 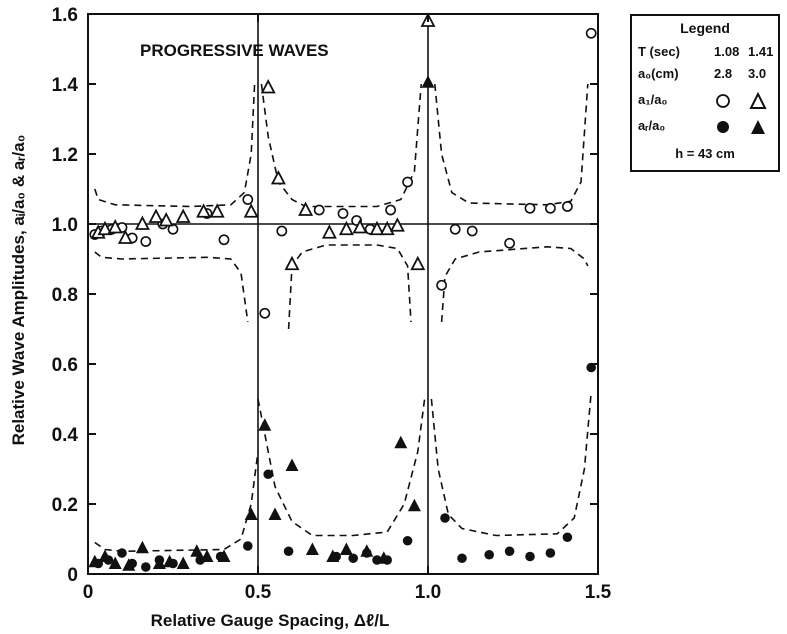 I want to click on legend-period-value-1: 1.08, so click(x=727, y=51).